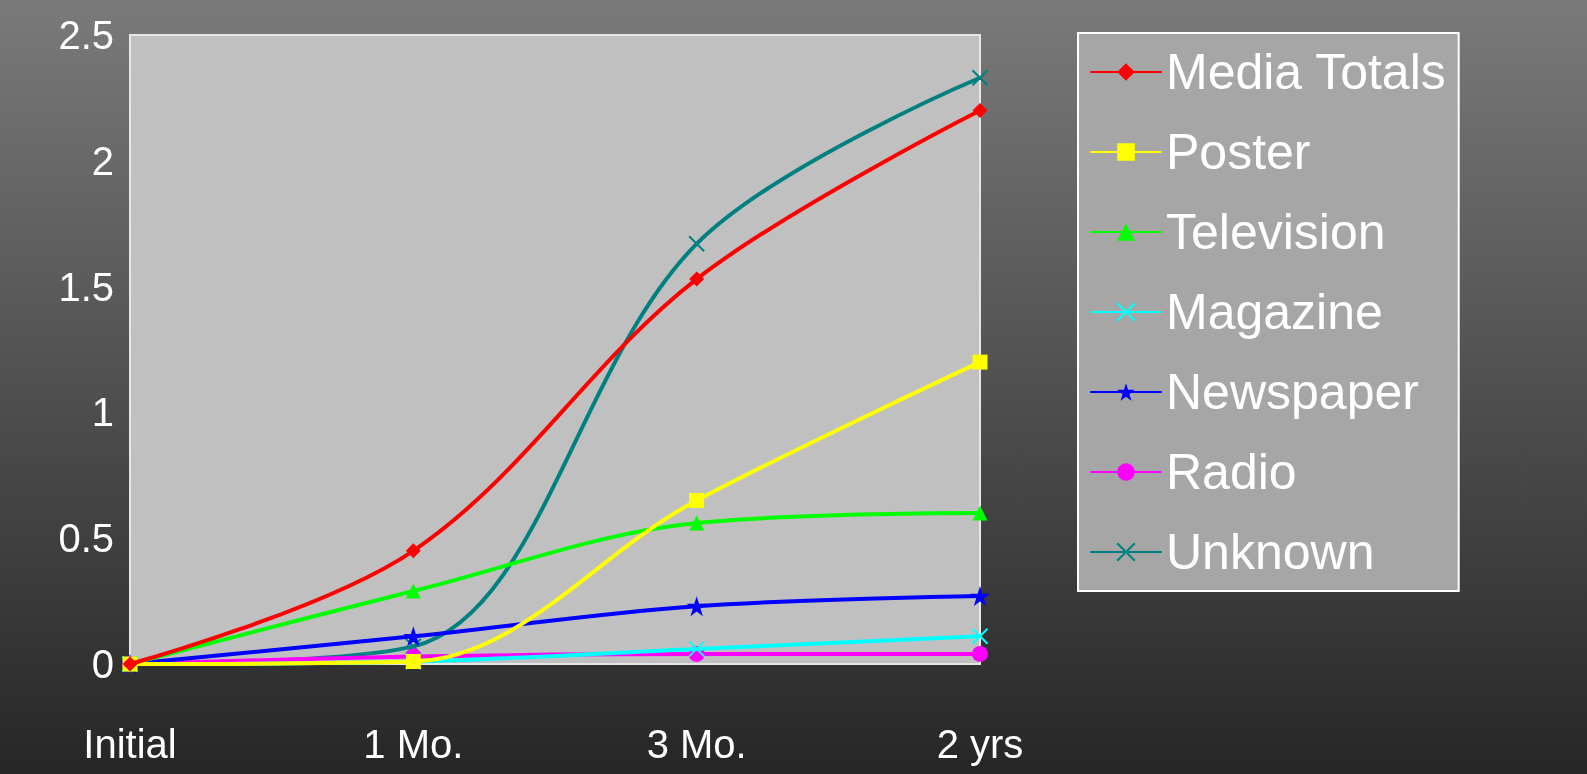  Describe the element at coordinates (1276, 232) in the screenshot. I see `legend-label: Television` at that location.